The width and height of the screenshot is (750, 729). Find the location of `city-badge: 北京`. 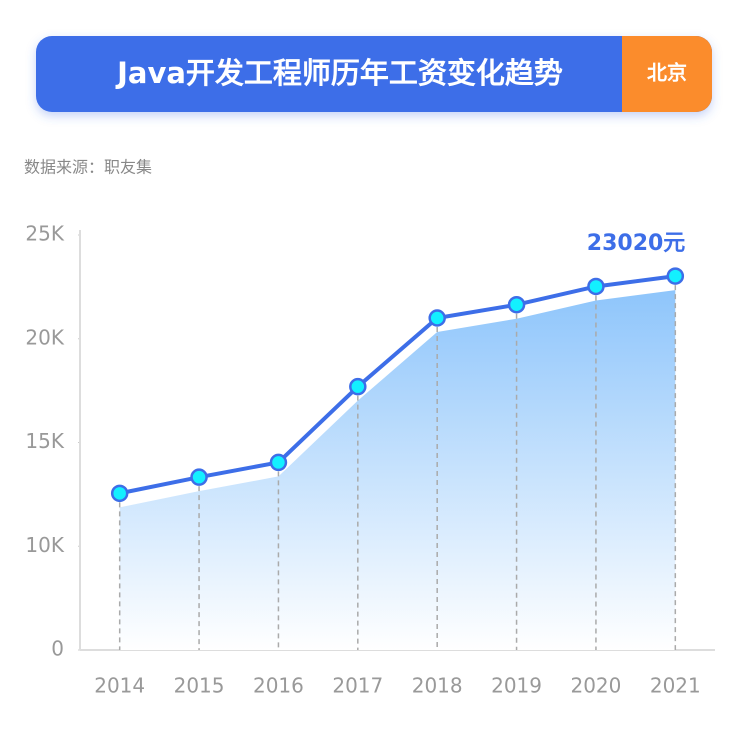

city-badge: 北京 is located at coordinates (667, 73).